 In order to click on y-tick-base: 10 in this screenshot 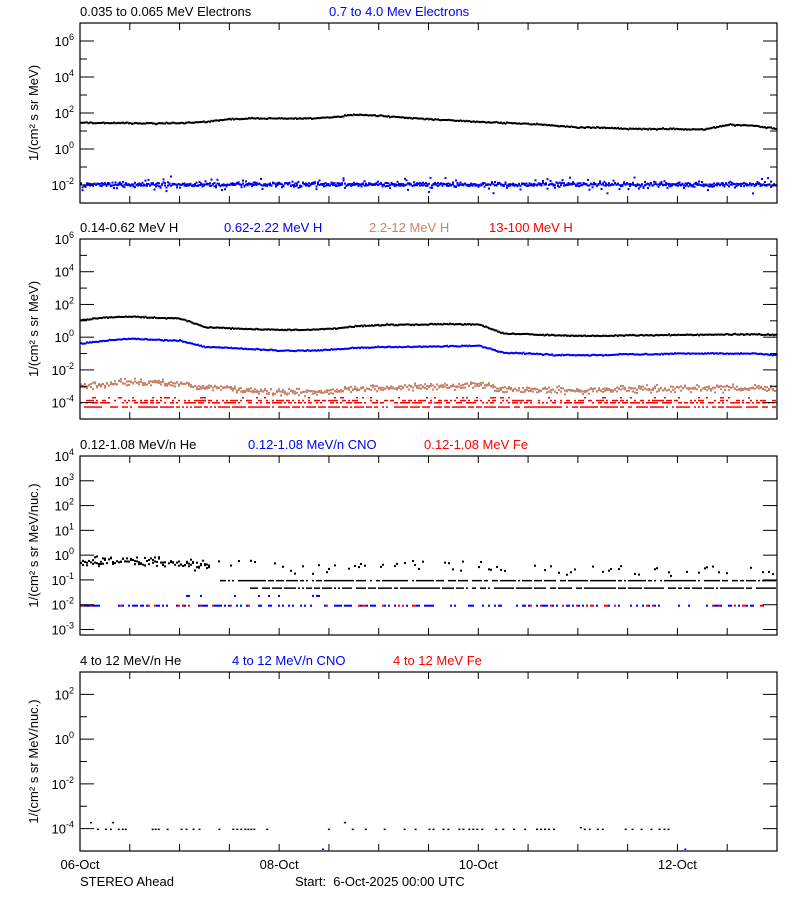, I will do `click(59, 605)`.